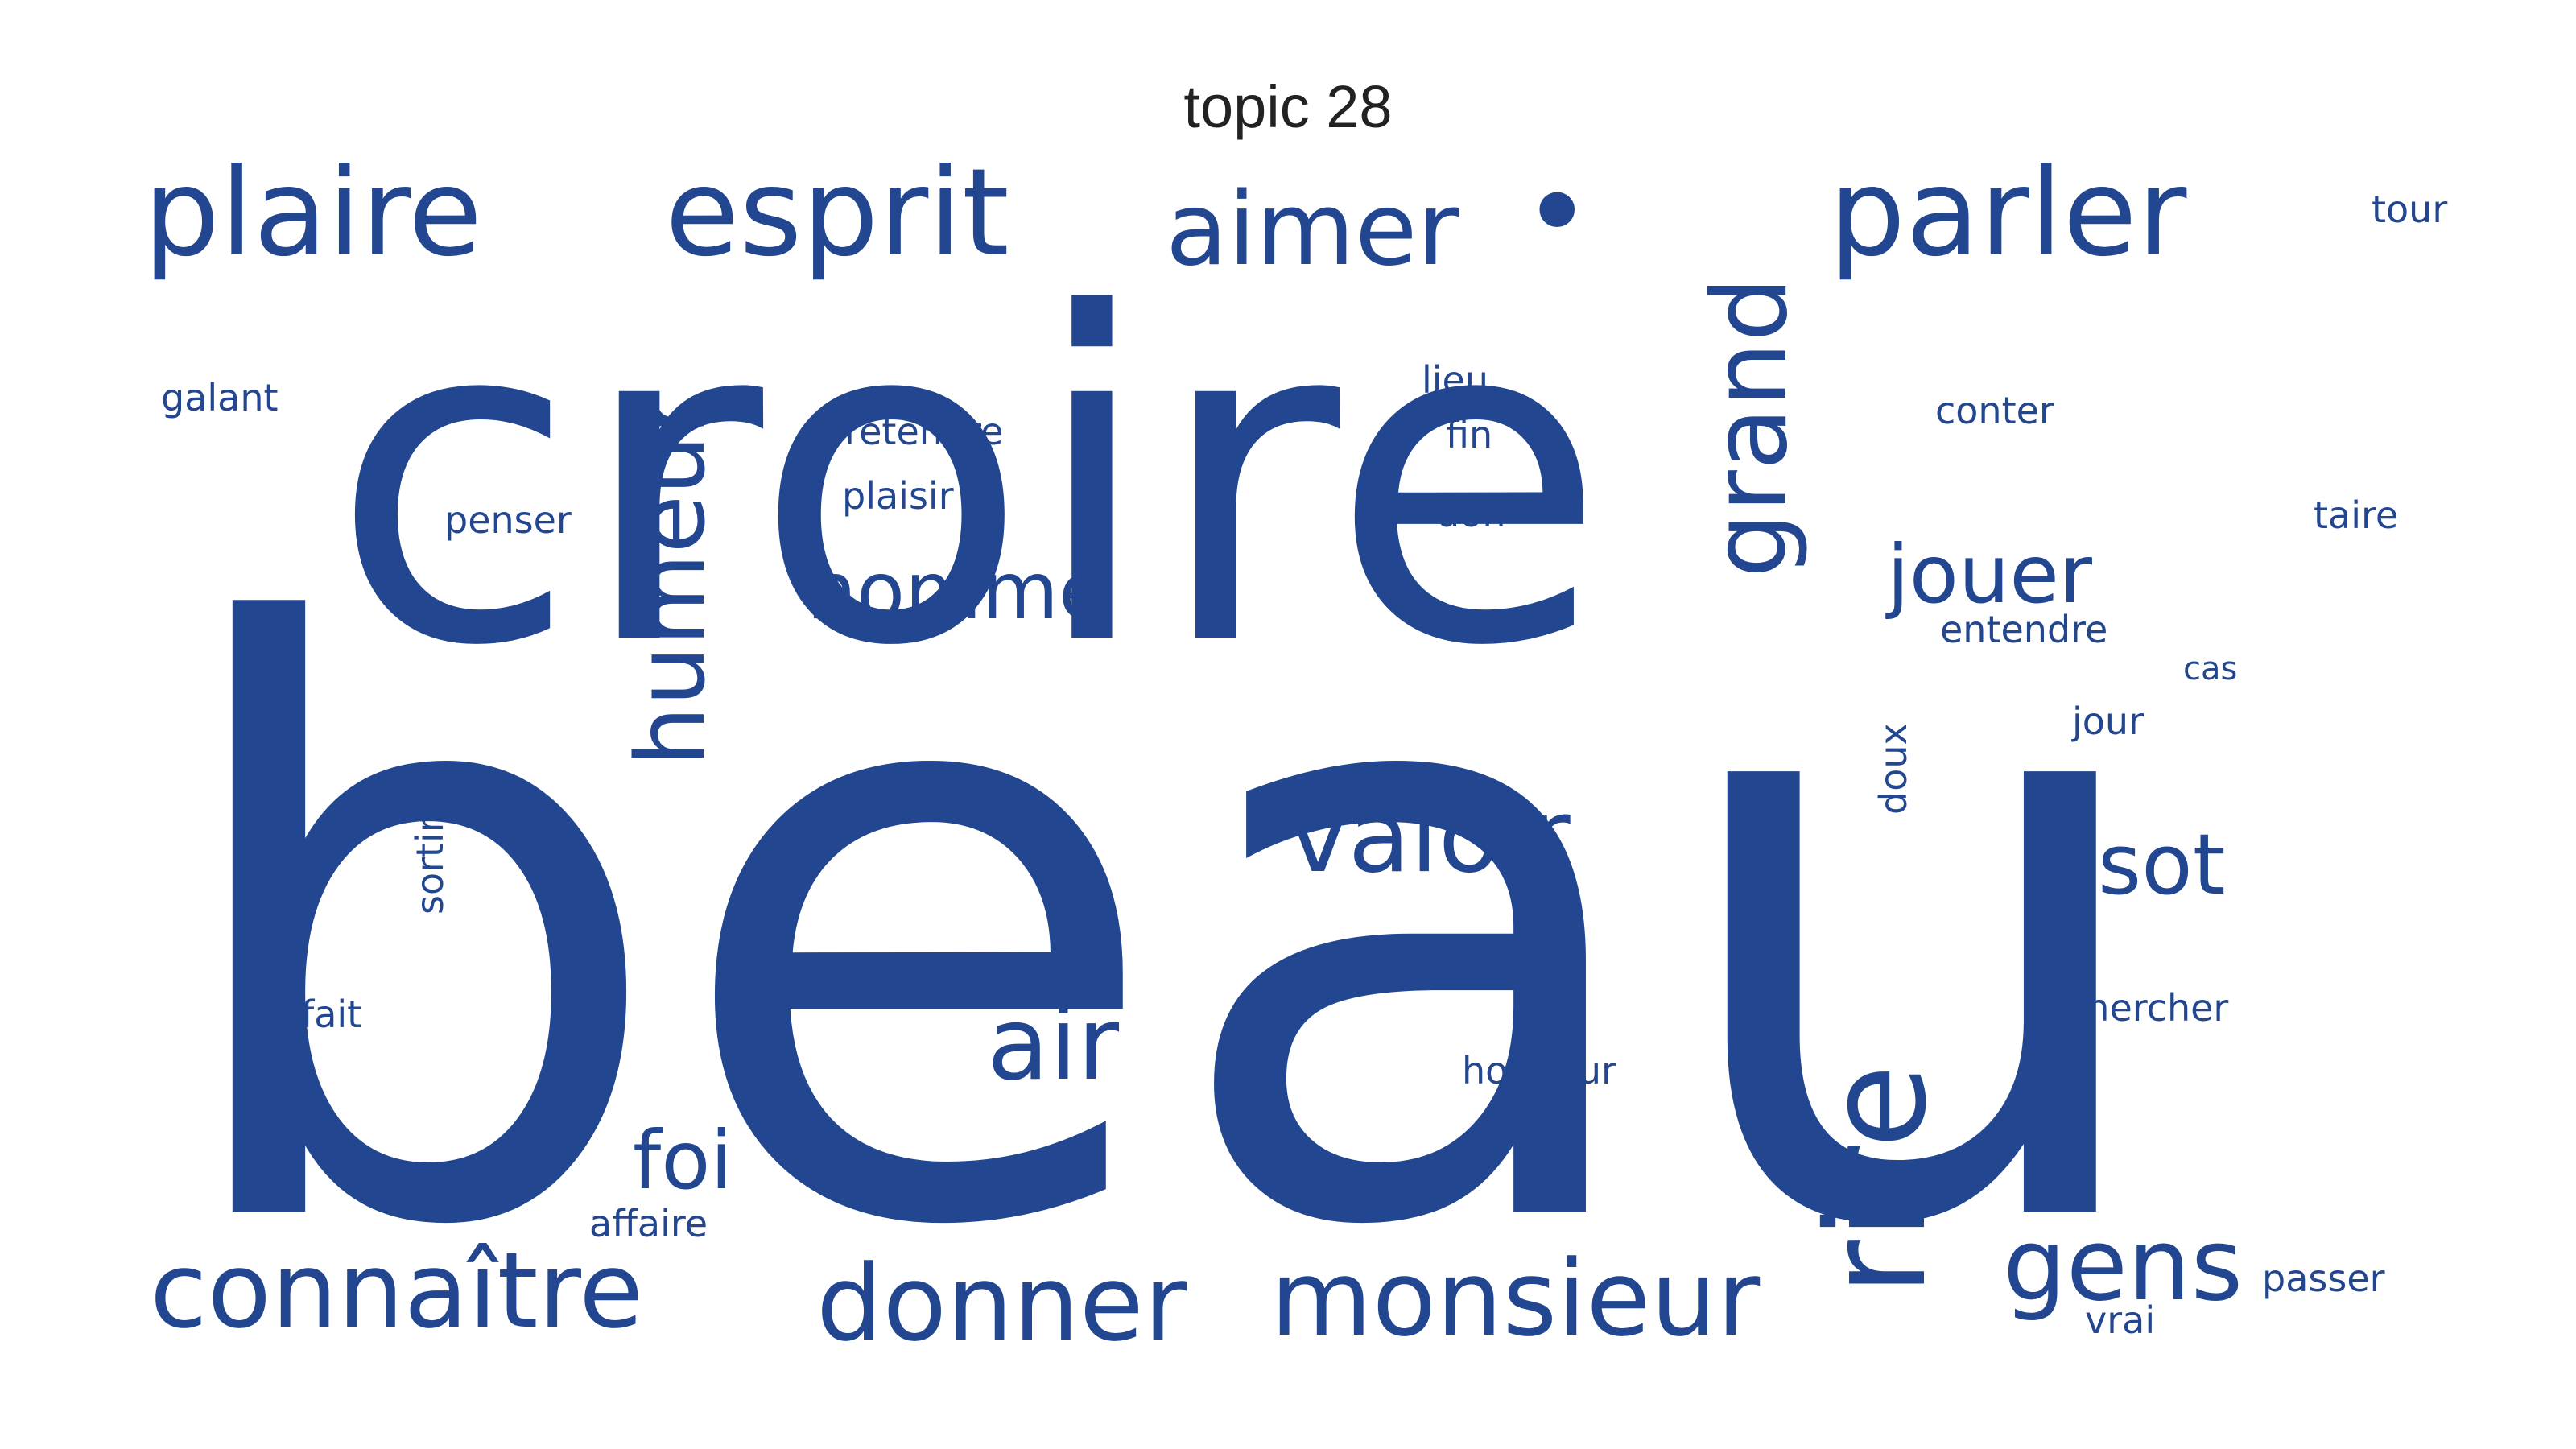 The image size is (2576, 1449). I want to click on word-cas: cas, so click(2210, 668).